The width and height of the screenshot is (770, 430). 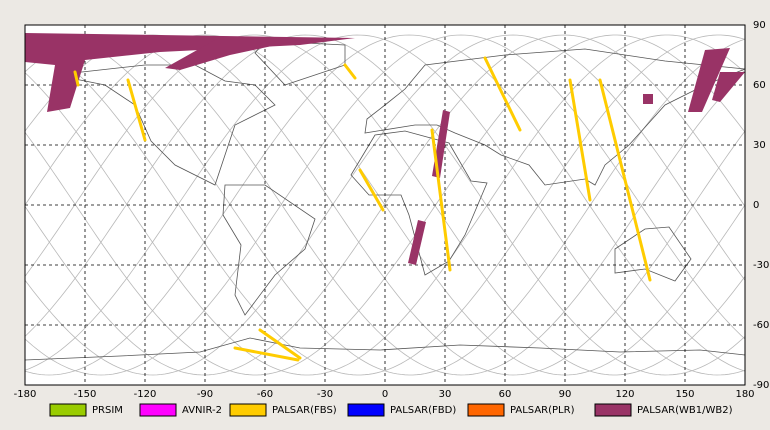 I want to click on x-tick-label: -180, so click(x=25, y=394).